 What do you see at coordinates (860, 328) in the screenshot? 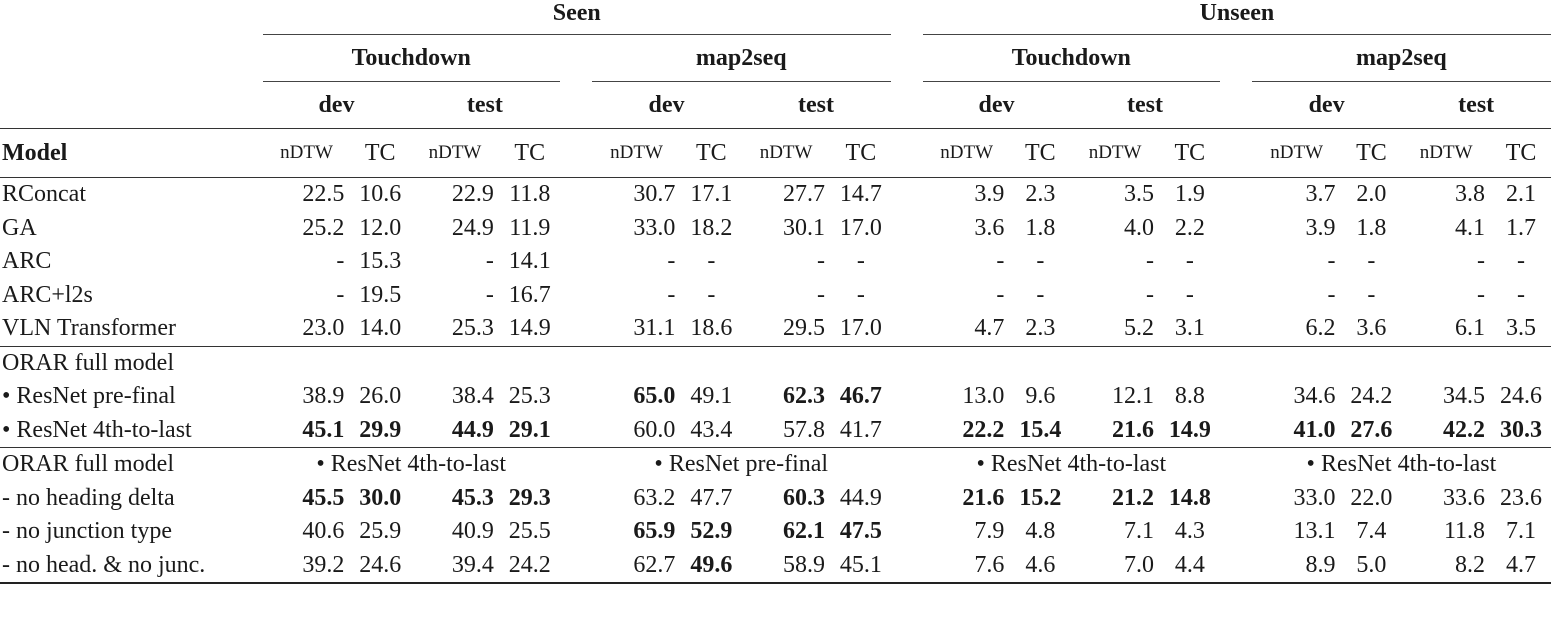
I see `tc-value: 17.0` at bounding box center [860, 328].